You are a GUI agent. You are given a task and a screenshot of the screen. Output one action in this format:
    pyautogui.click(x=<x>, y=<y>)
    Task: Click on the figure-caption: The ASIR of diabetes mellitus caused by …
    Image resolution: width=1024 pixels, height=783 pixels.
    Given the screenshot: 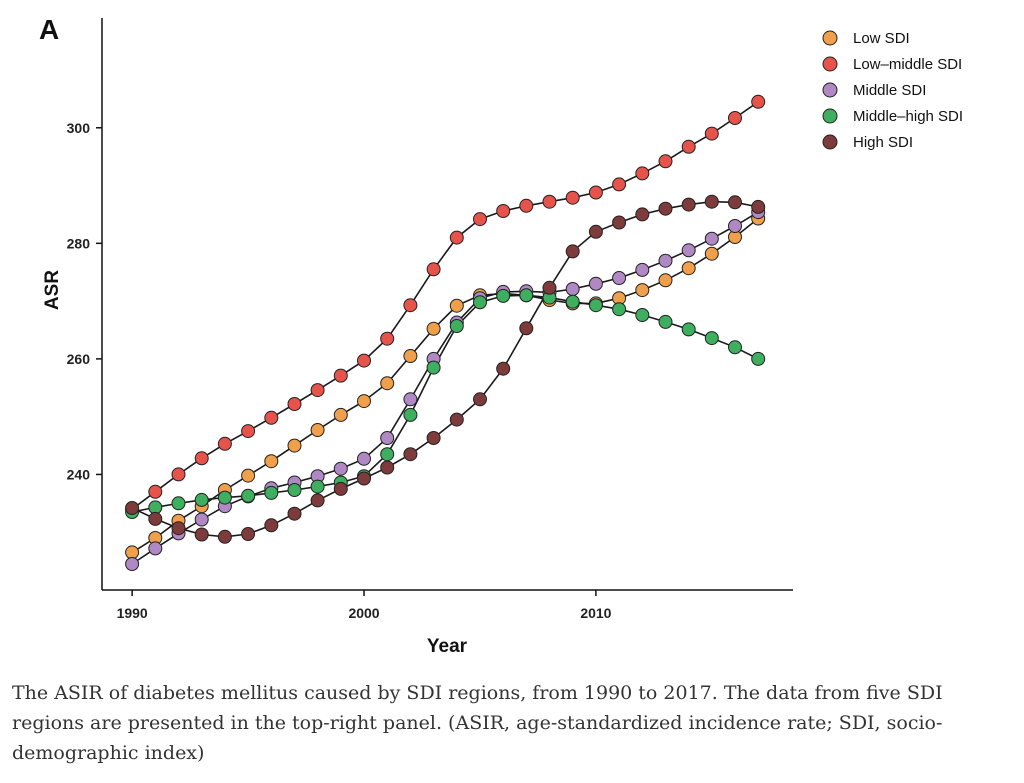 What is the action you would take?
    pyautogui.click(x=477, y=723)
    